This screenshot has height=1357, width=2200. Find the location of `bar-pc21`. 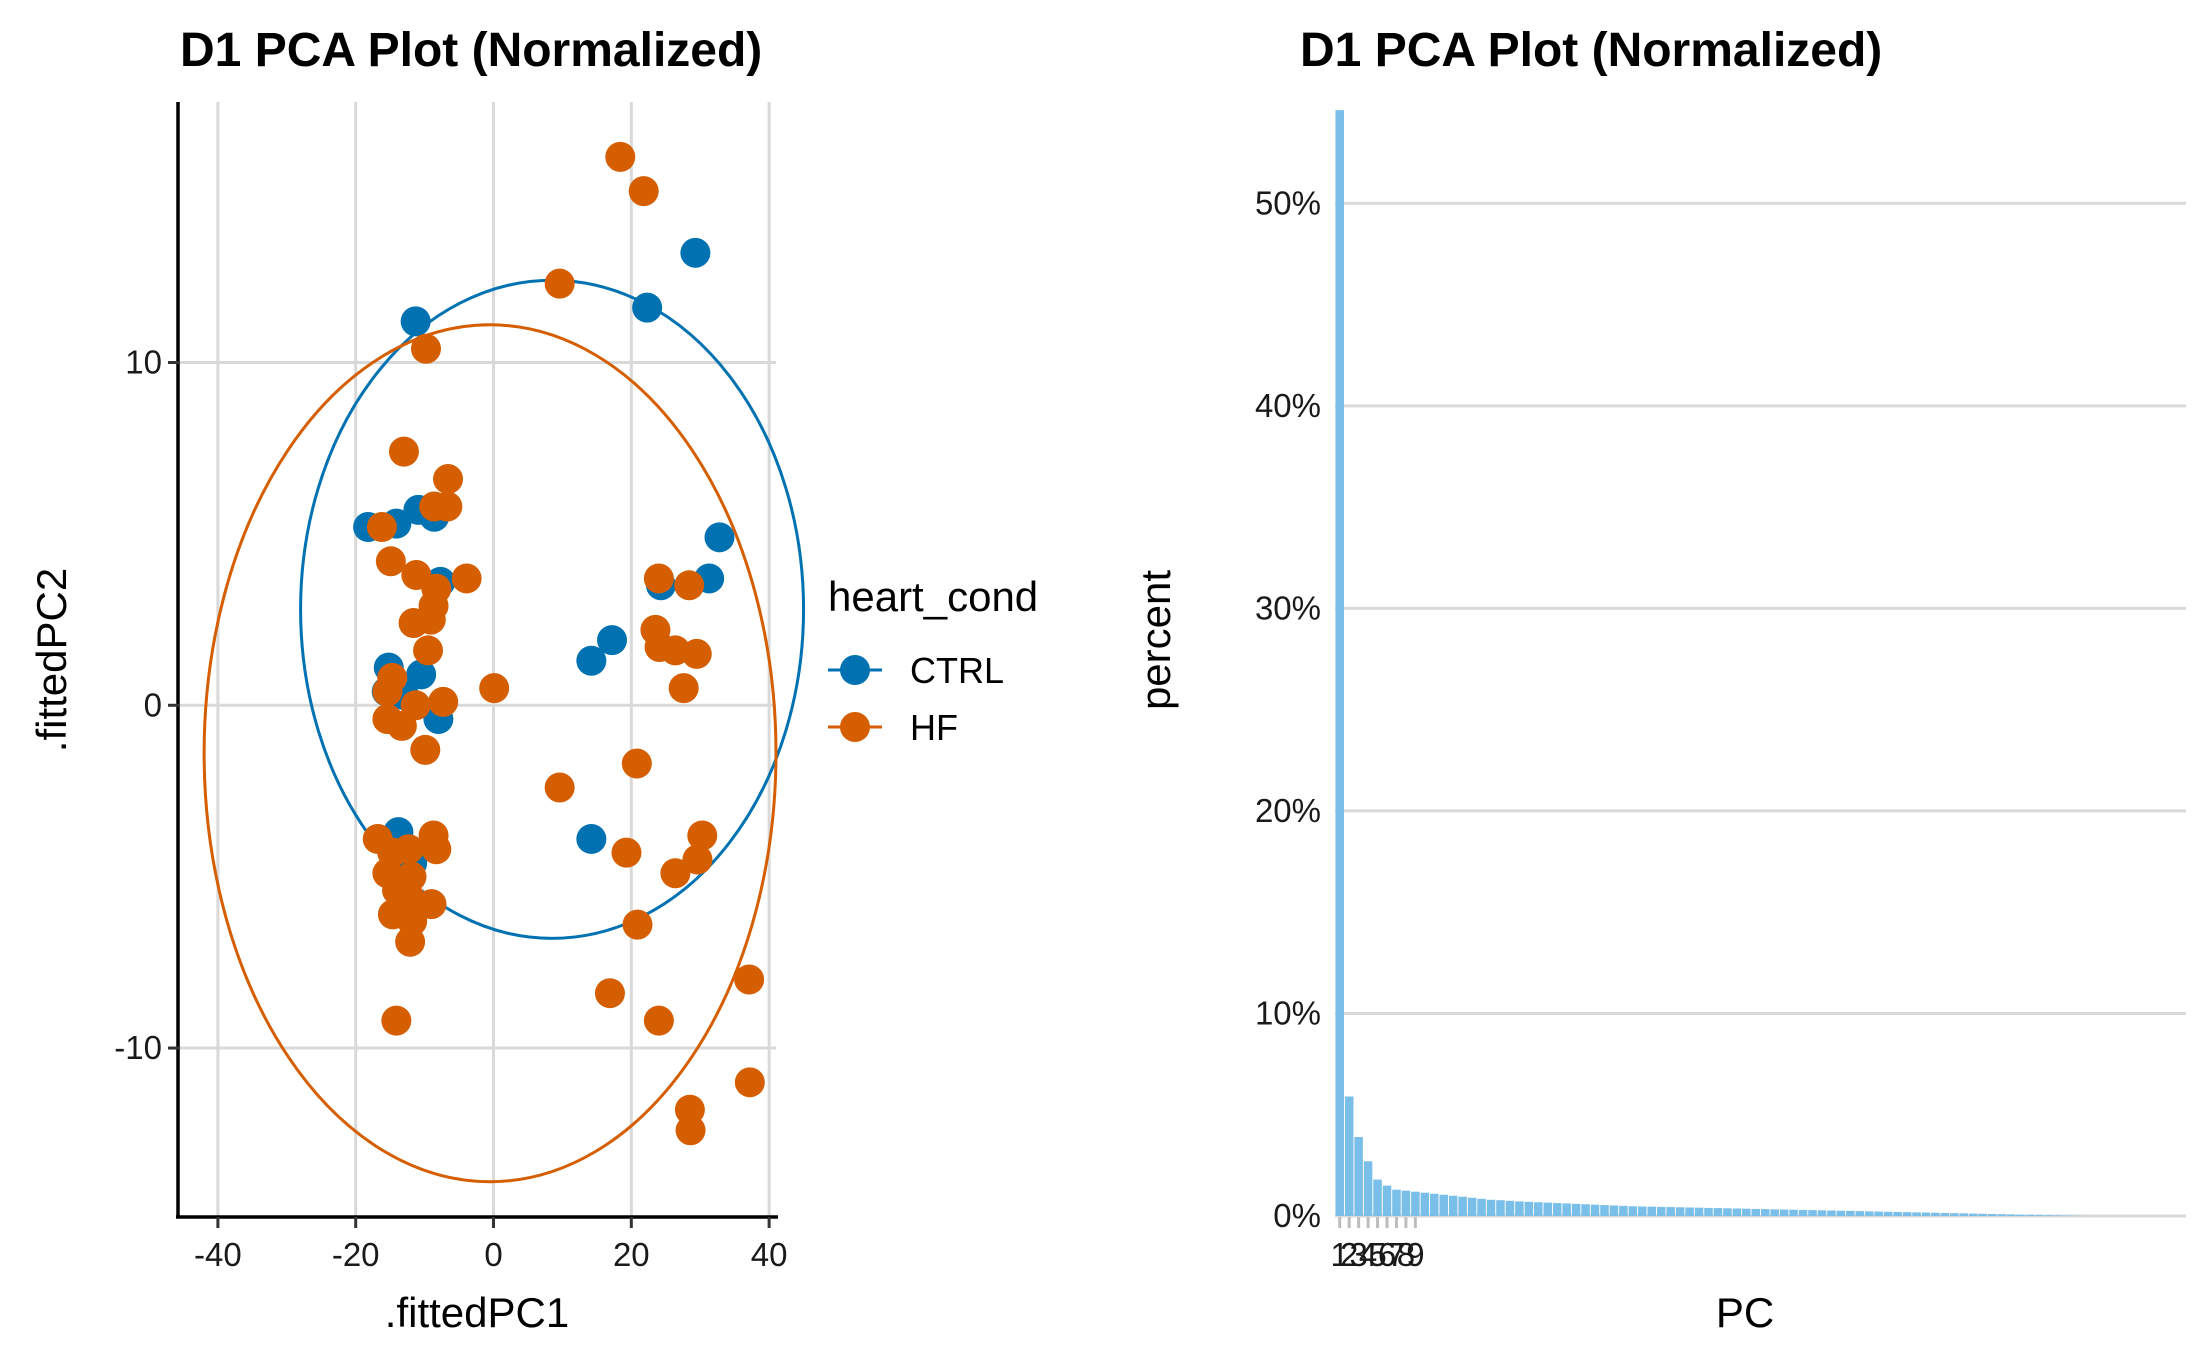

bar-pc21 is located at coordinates (1529, 1208).